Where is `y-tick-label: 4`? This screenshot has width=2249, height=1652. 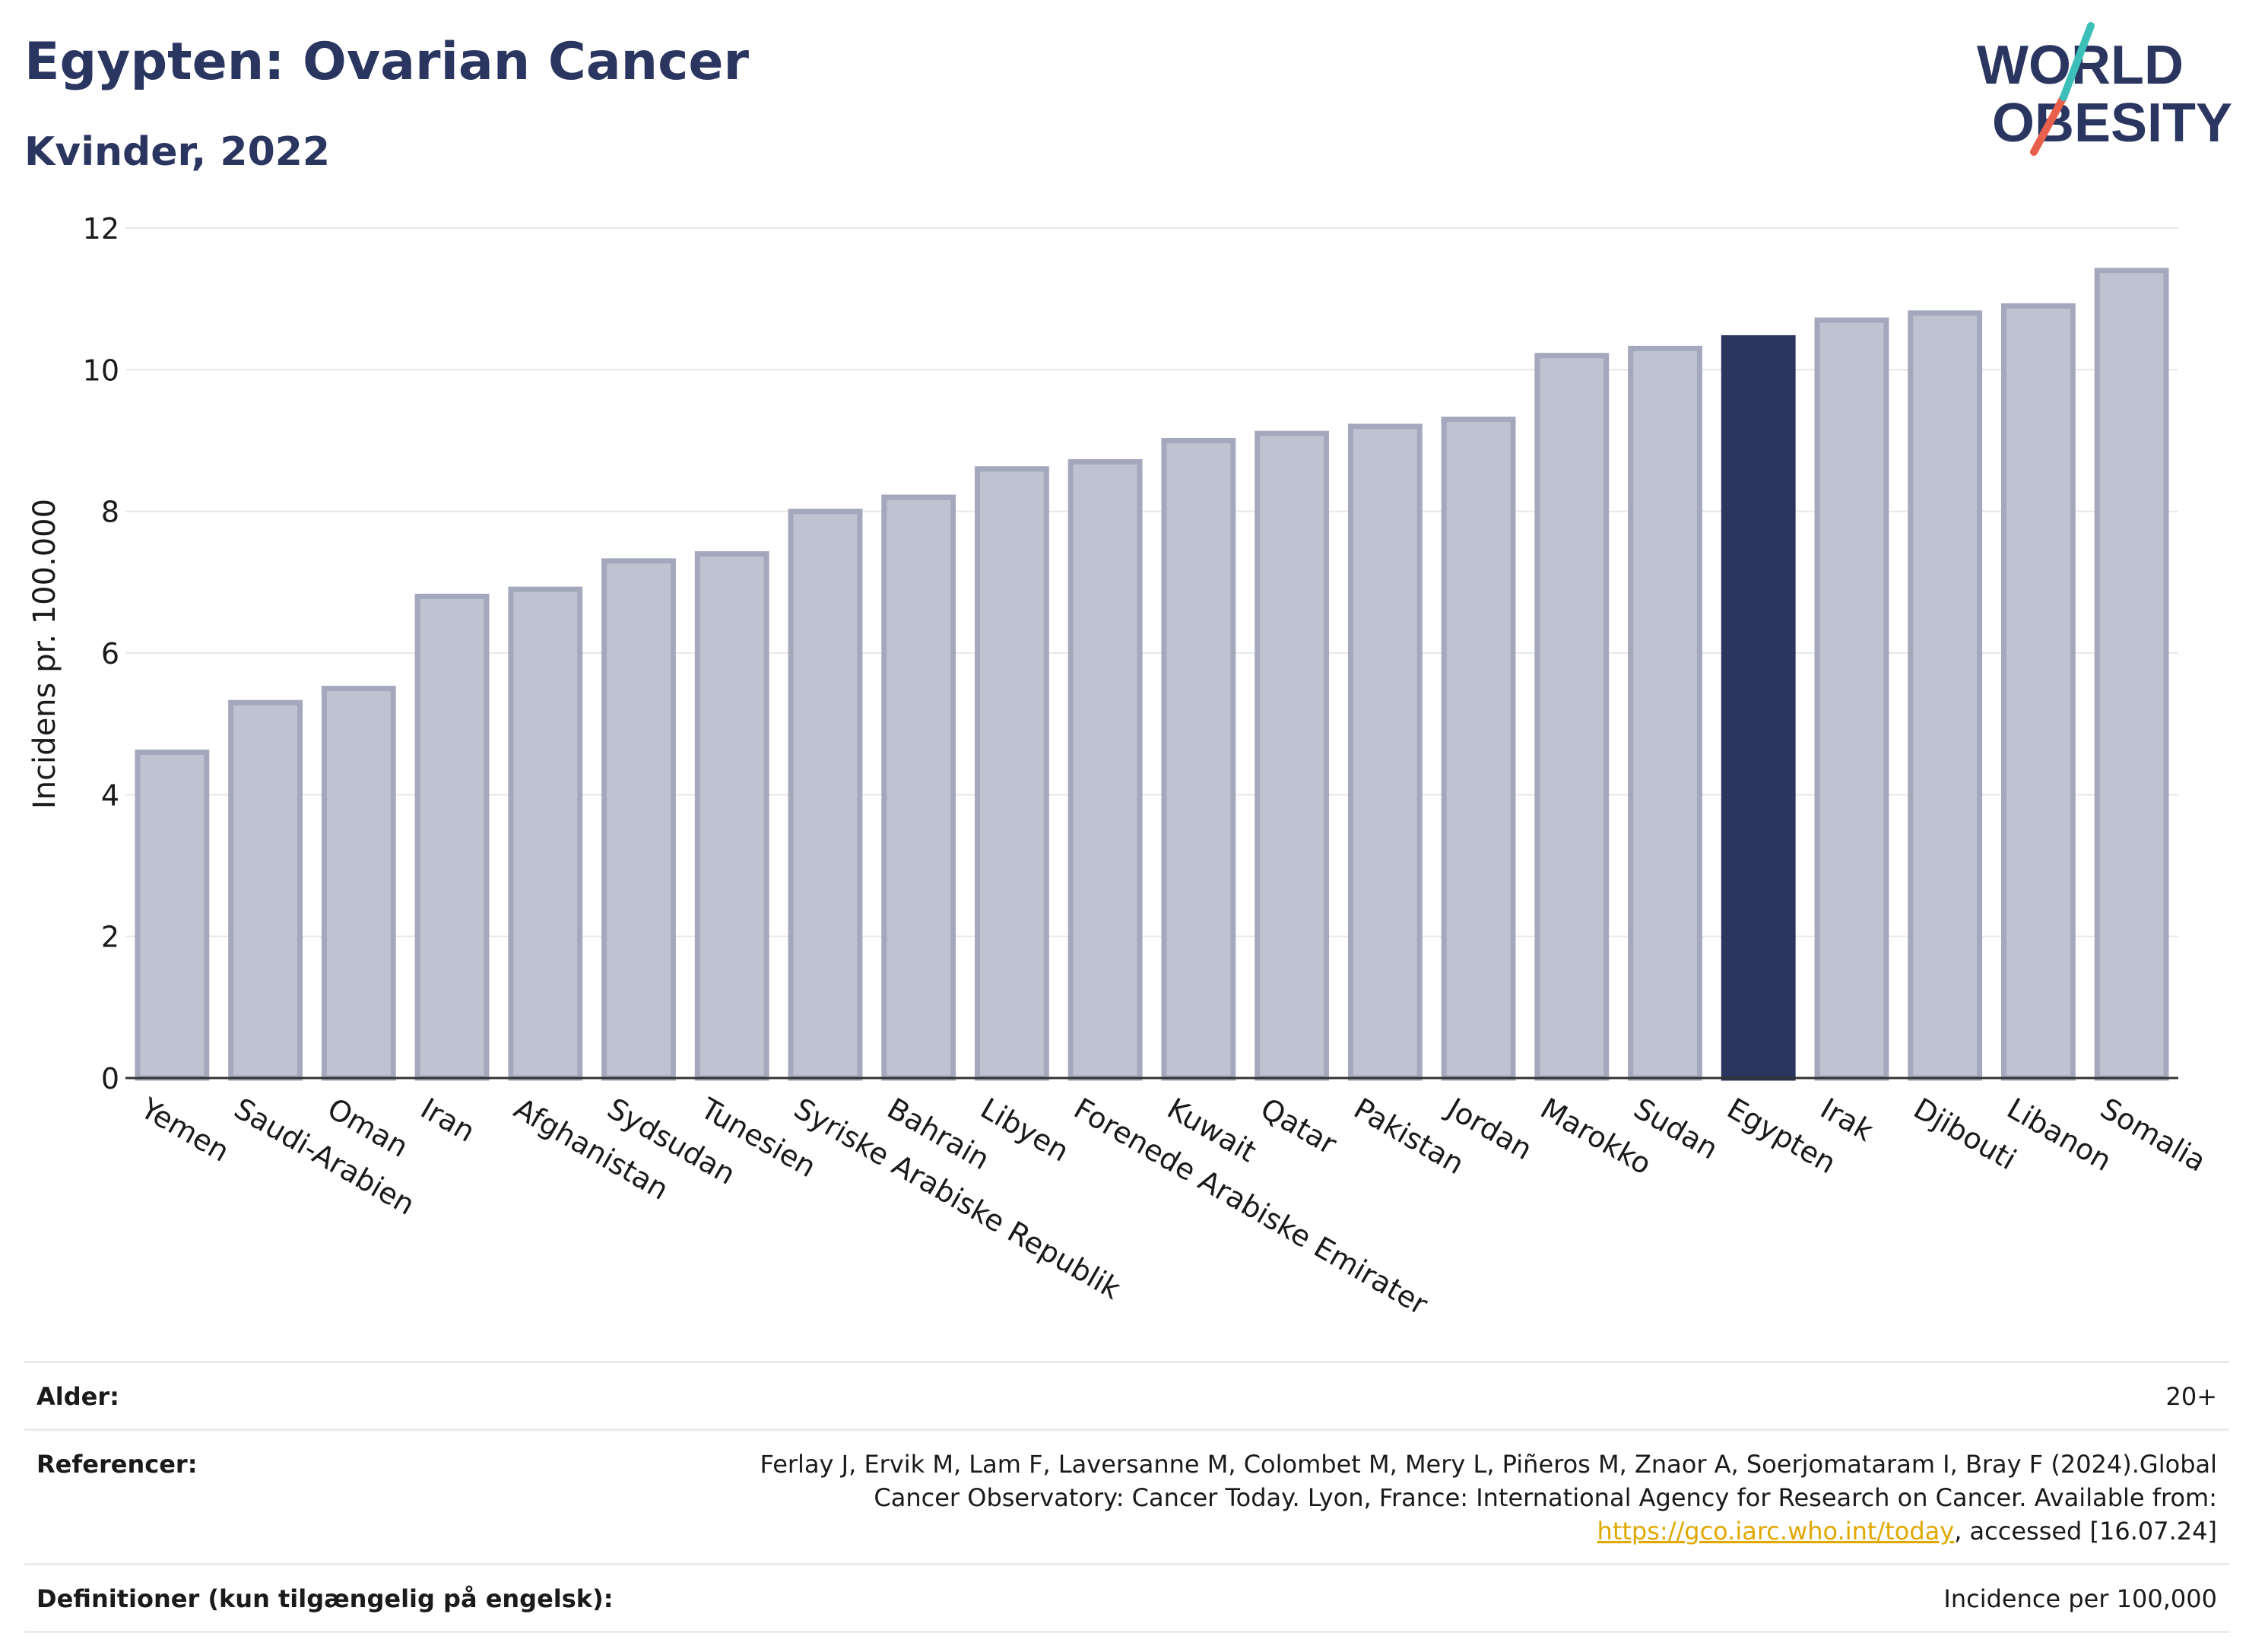
y-tick-label: 4 is located at coordinates (110, 795).